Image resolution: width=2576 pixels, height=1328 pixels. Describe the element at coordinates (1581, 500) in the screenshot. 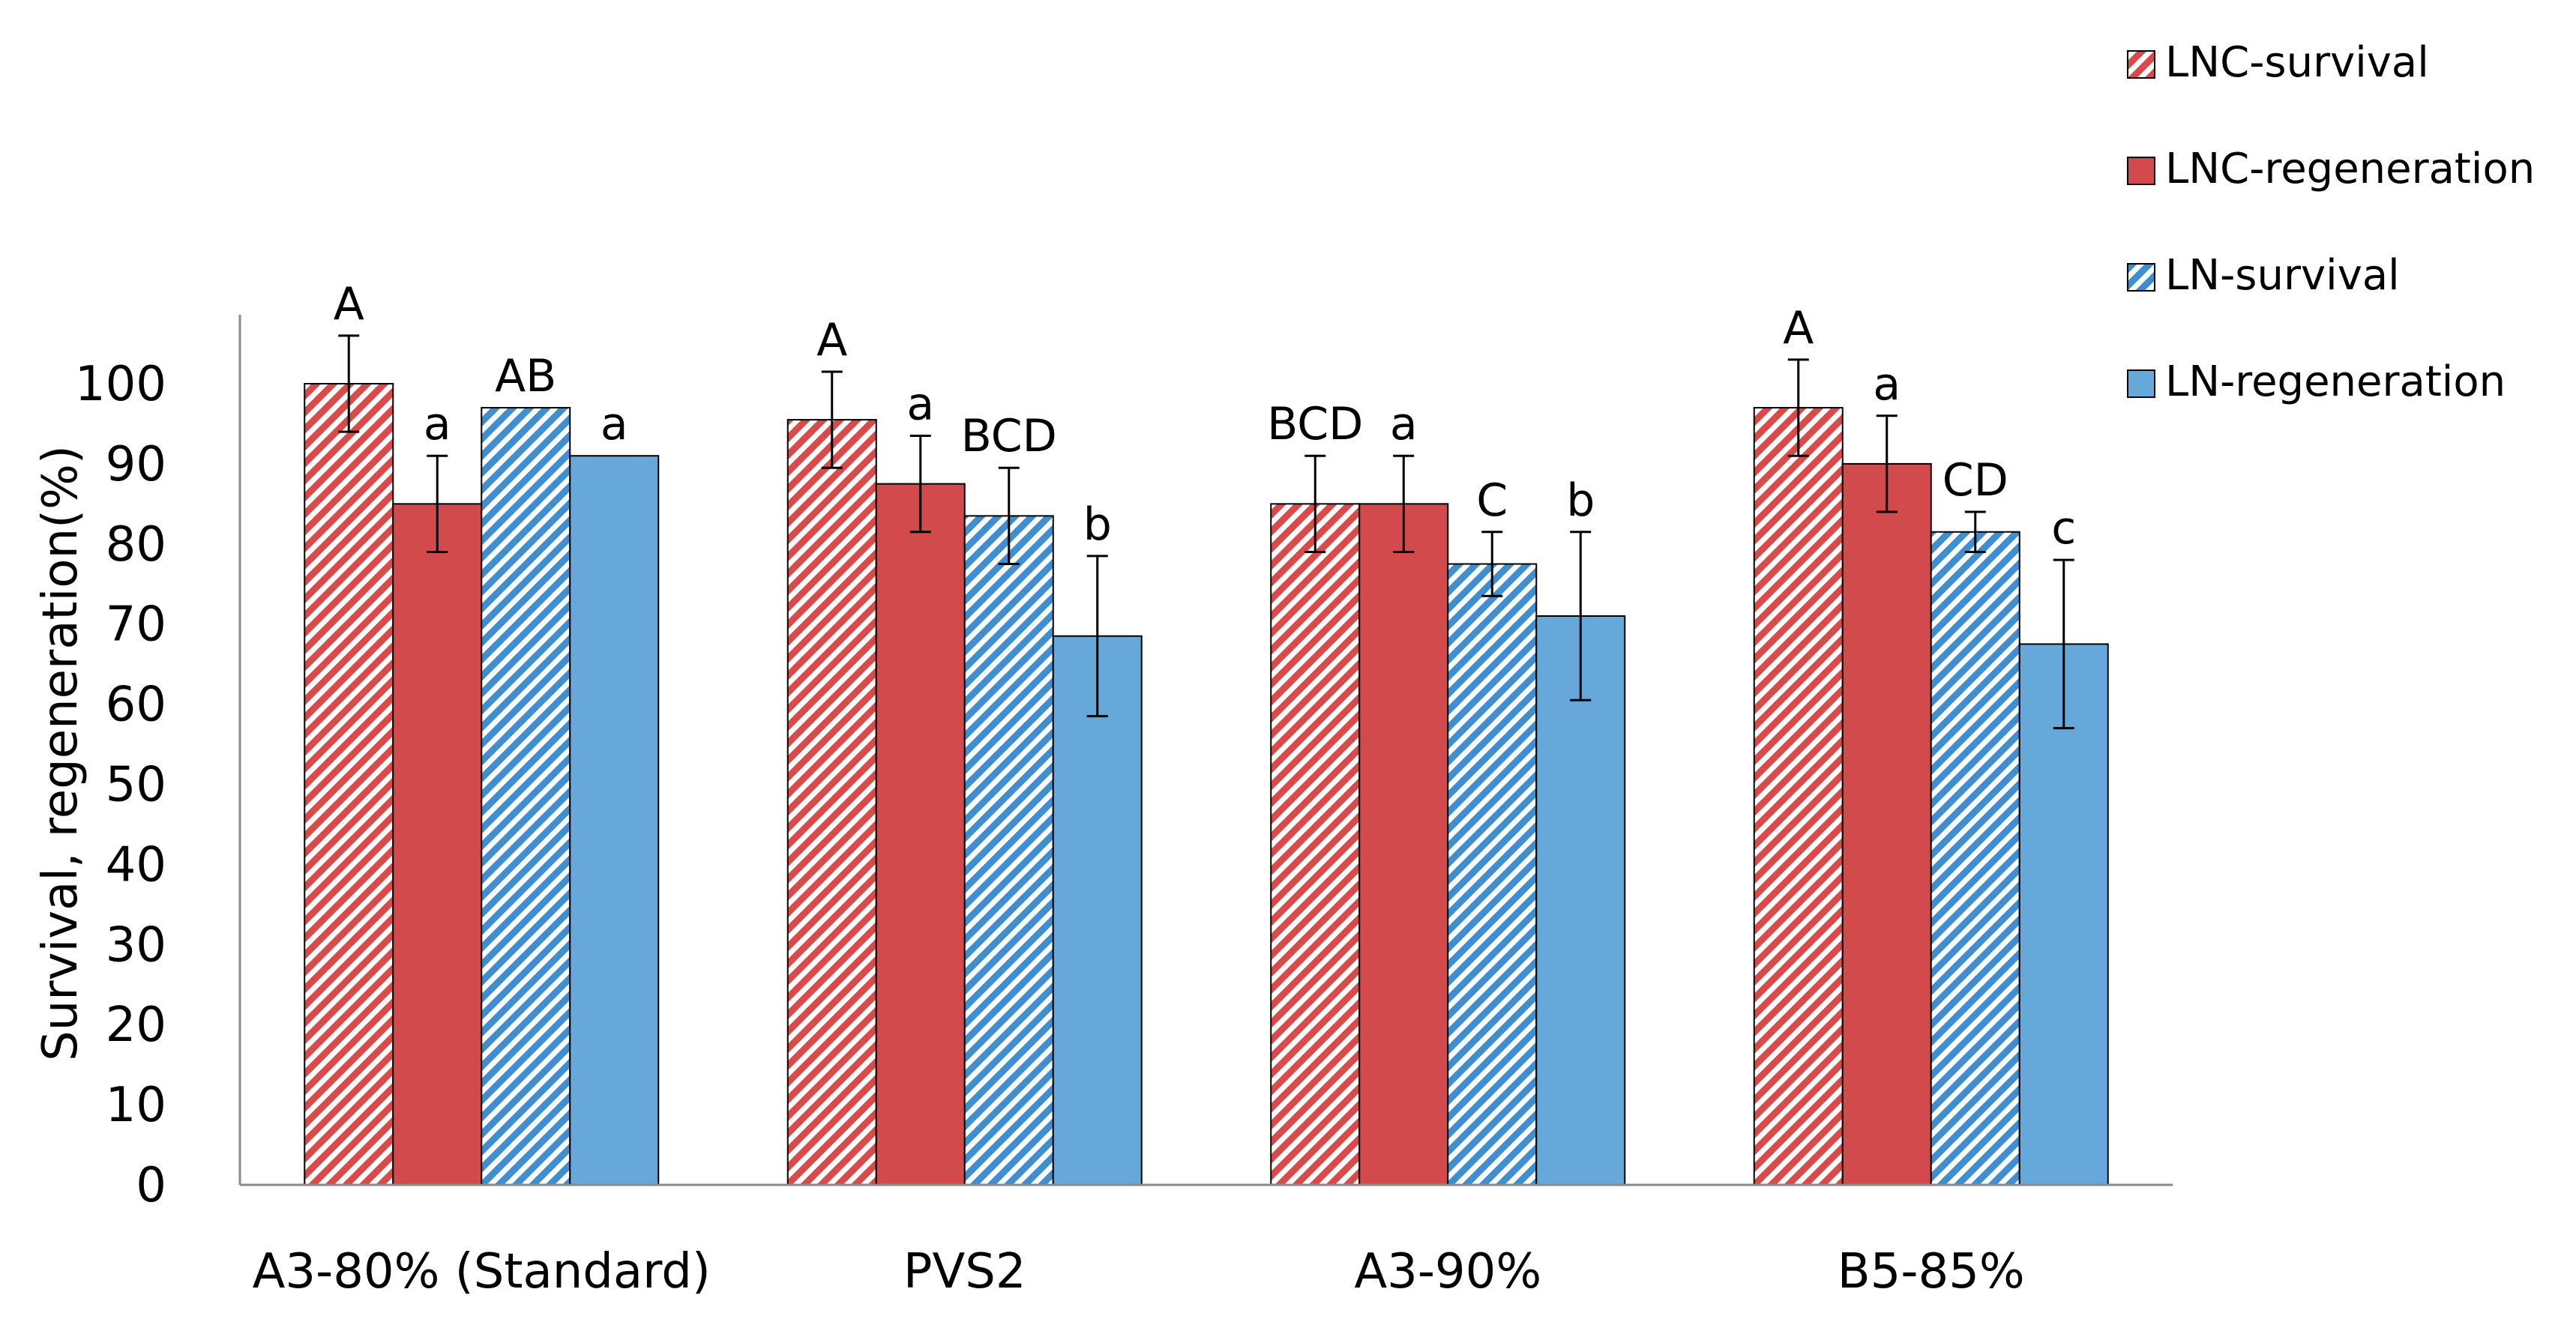

I see `significance-label-ln-regeneration-3: b` at that location.